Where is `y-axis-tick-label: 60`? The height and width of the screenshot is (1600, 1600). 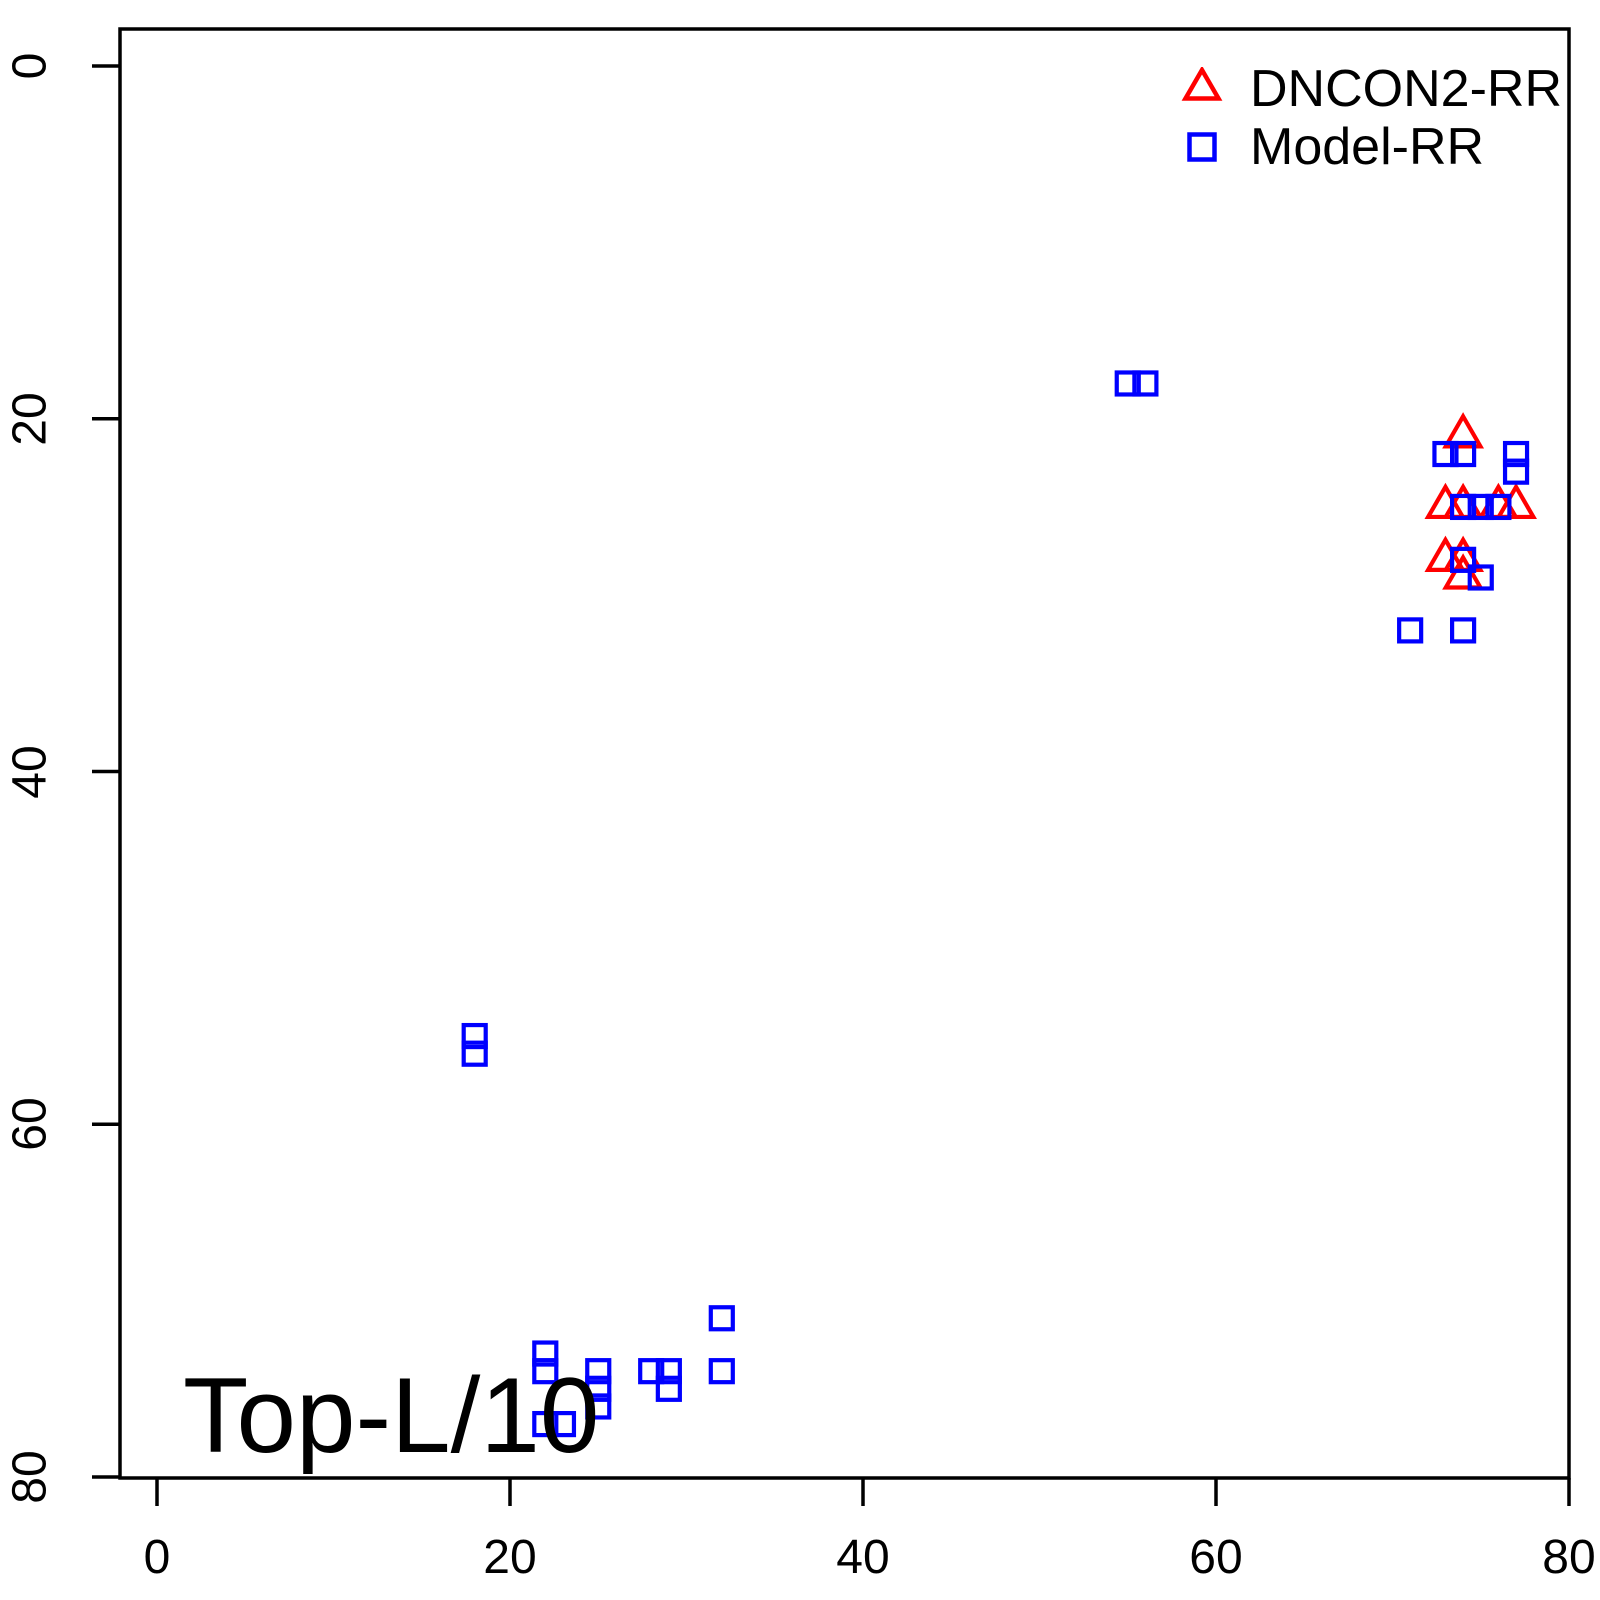
y-axis-tick-label: 60 is located at coordinates (30, 1124).